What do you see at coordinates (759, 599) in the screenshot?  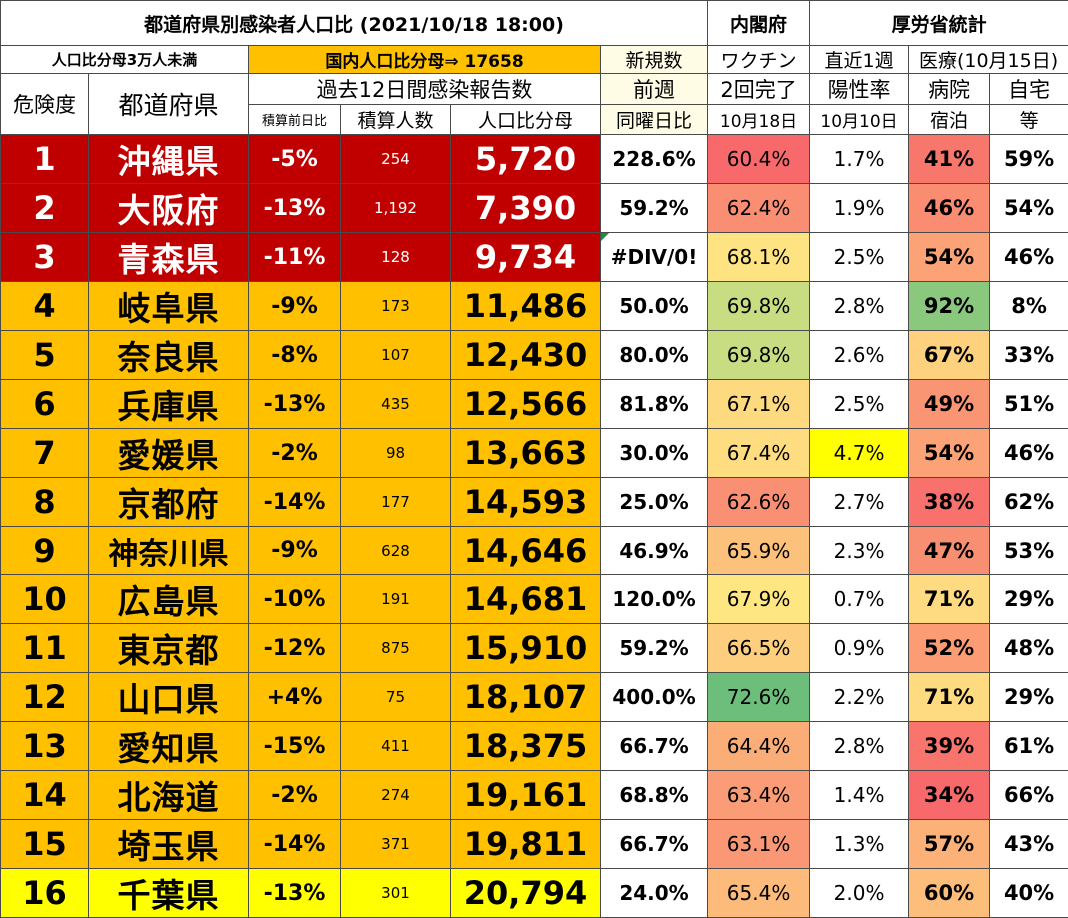 I see `vaccine-rate: 67.9%` at bounding box center [759, 599].